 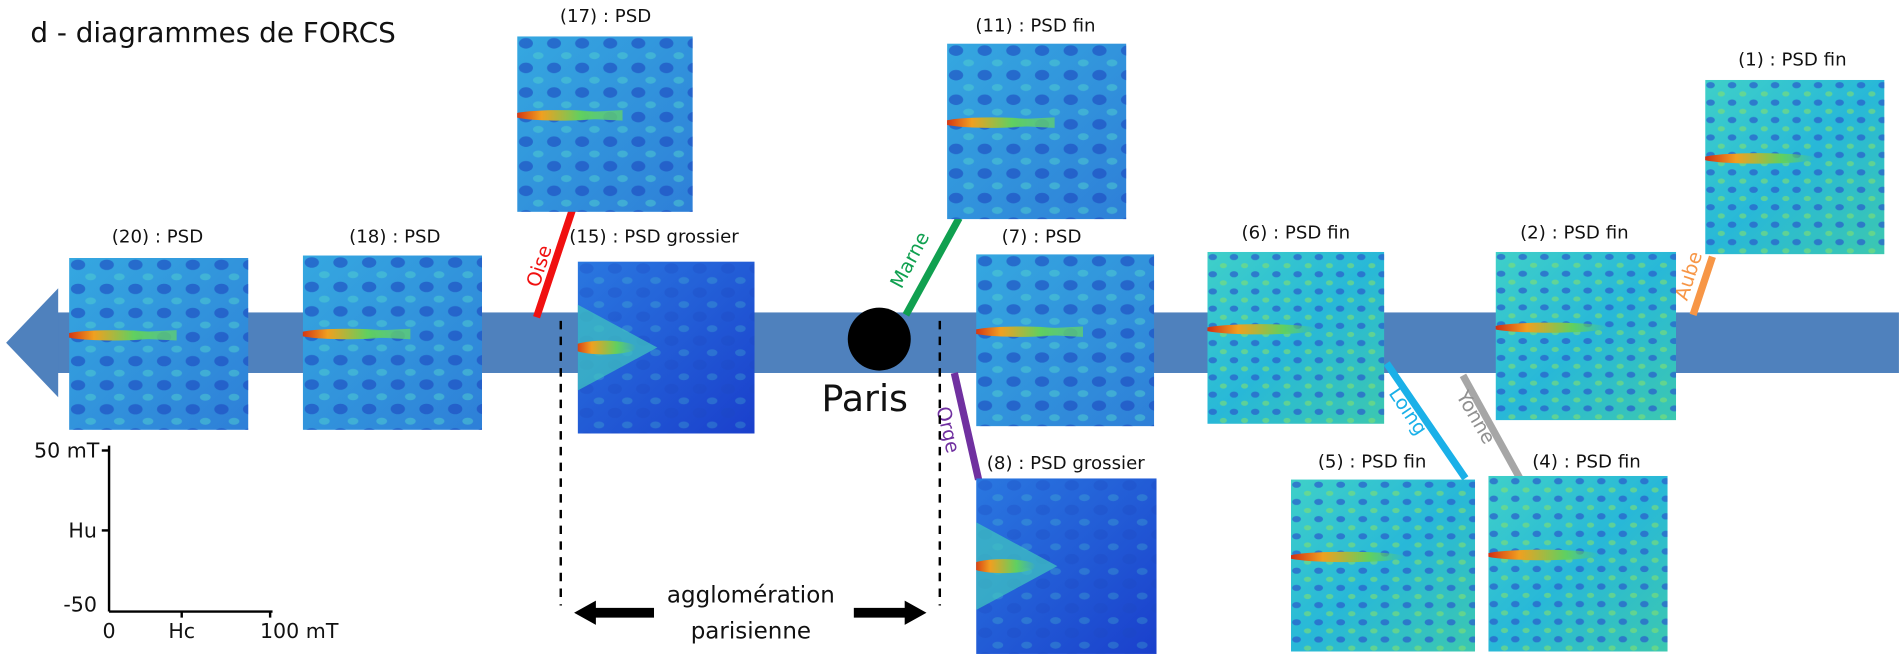 What do you see at coordinates (109, 631) in the screenshot?
I see `scale-label: 0` at bounding box center [109, 631].